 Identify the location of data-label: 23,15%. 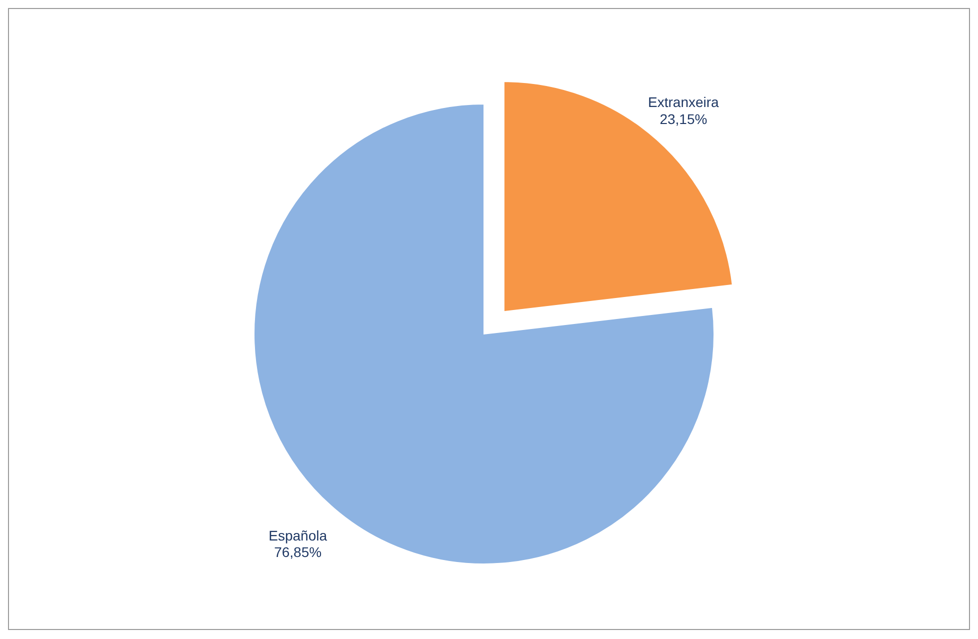
(684, 118).